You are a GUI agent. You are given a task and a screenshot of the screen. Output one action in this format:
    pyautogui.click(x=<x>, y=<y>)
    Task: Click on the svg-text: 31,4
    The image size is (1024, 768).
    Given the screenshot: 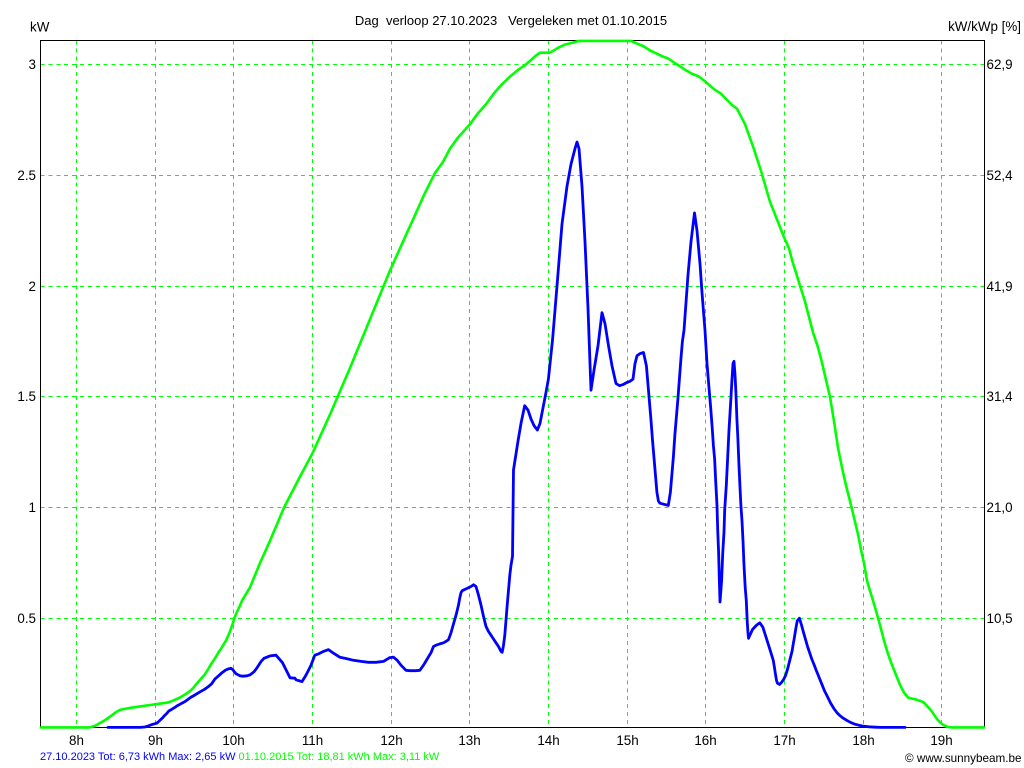 What is the action you would take?
    pyautogui.click(x=1000, y=396)
    